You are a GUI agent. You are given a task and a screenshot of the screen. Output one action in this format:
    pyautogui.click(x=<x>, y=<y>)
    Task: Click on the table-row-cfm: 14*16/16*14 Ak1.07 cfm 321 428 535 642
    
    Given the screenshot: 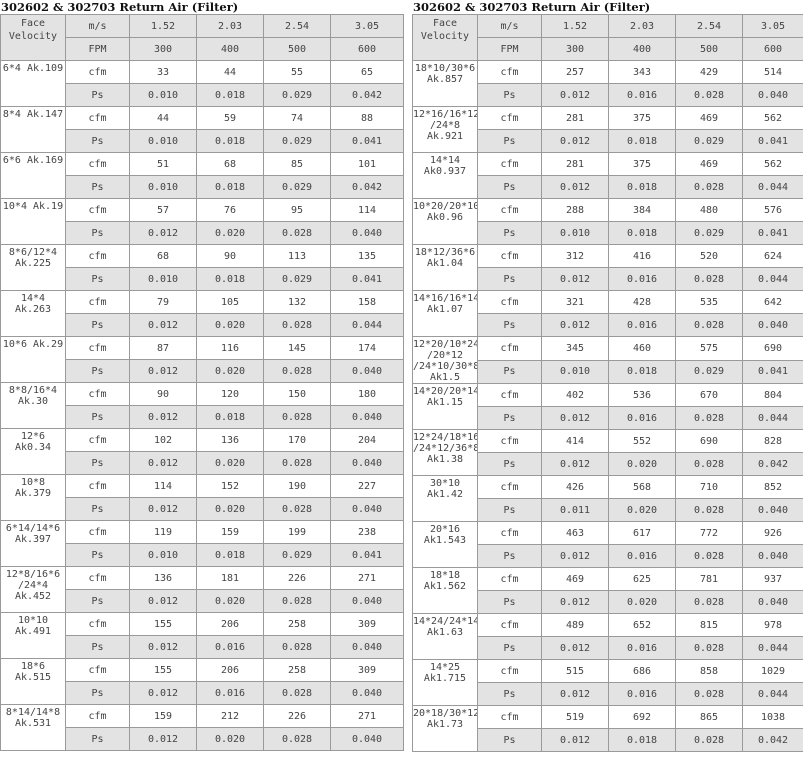 What is the action you would take?
    pyautogui.click(x=607, y=313)
    